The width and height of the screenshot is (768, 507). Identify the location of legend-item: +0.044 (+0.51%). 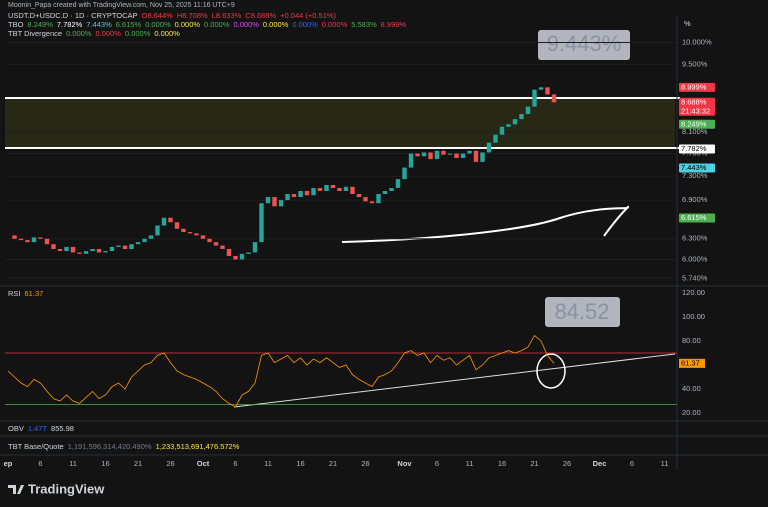
(308, 15).